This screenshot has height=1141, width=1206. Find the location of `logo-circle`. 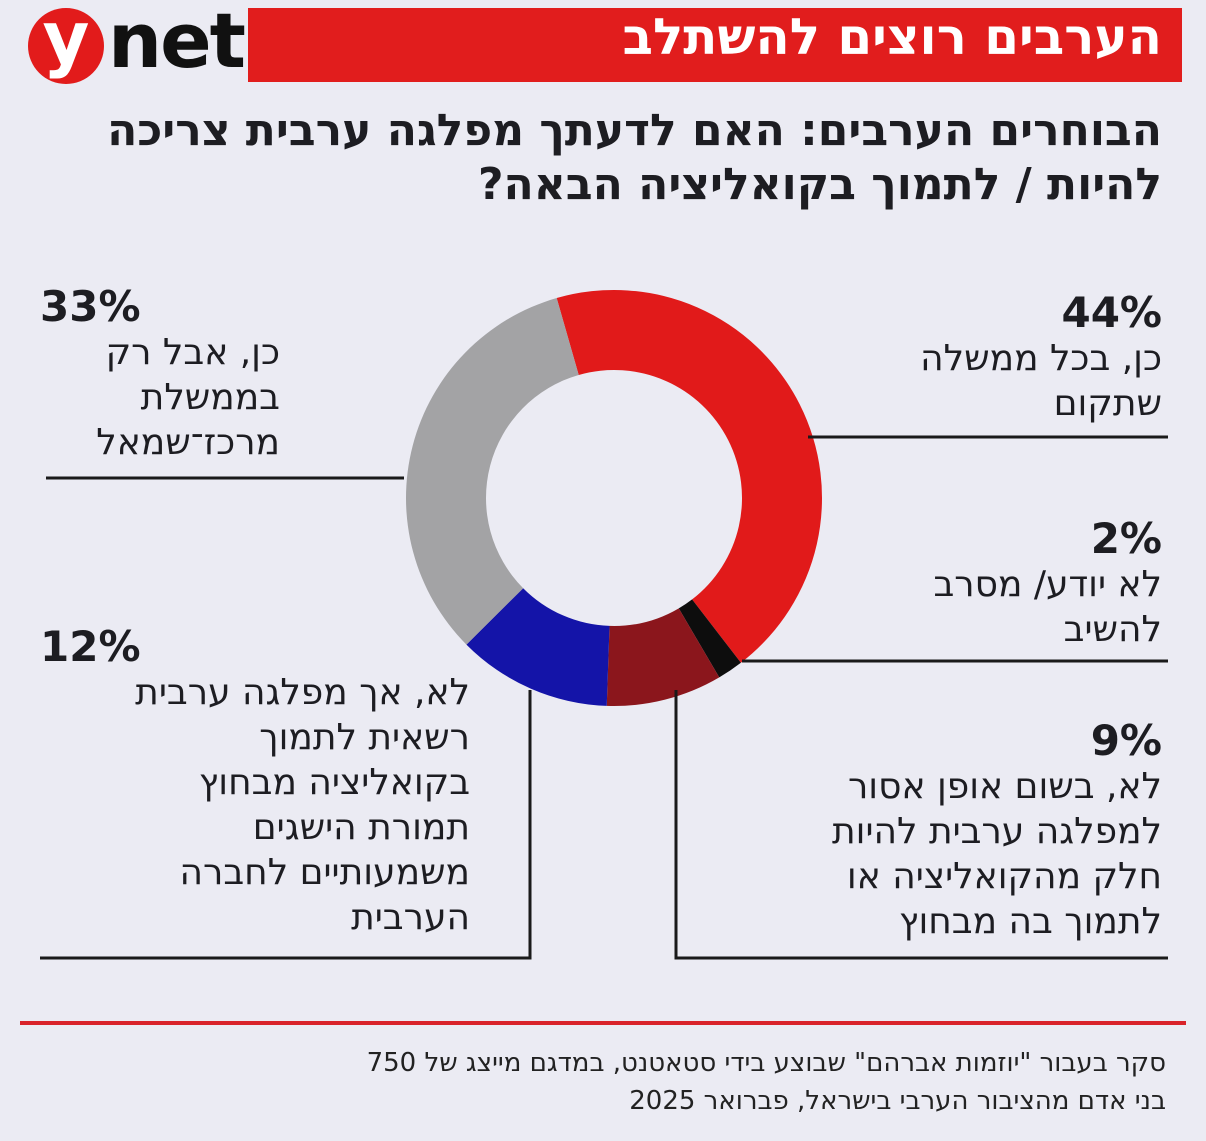

logo-circle is located at coordinates (66, 46).